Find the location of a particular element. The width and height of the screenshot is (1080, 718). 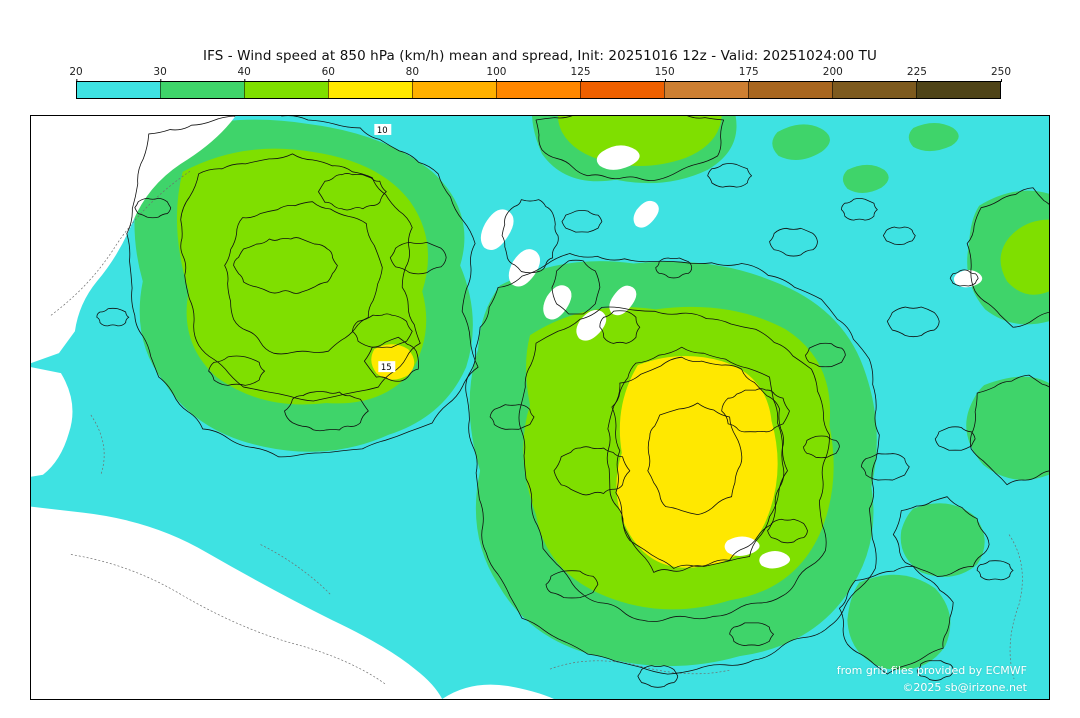

contour-labels: 10 15 is located at coordinates (385, 248).